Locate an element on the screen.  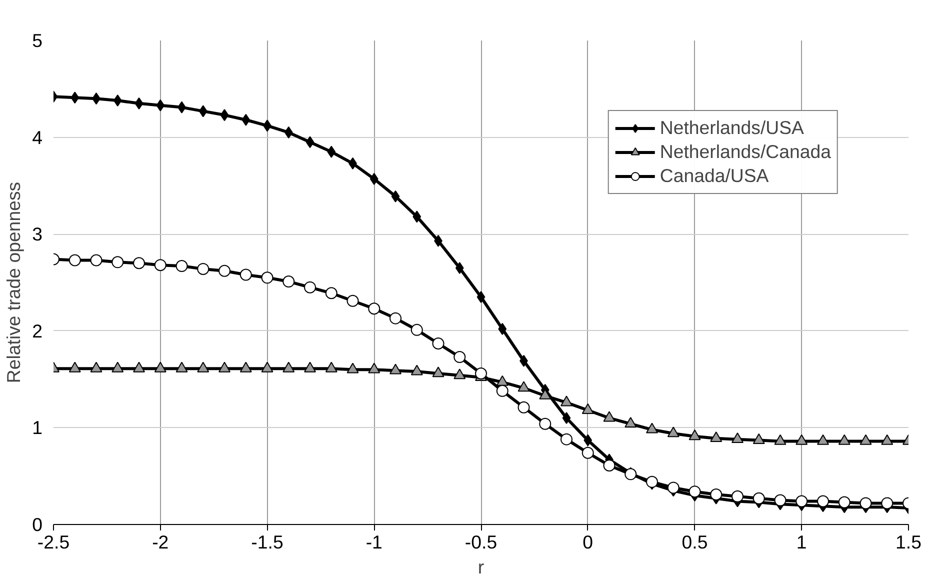
y-tick-label: 2 is located at coordinates (37, 331).